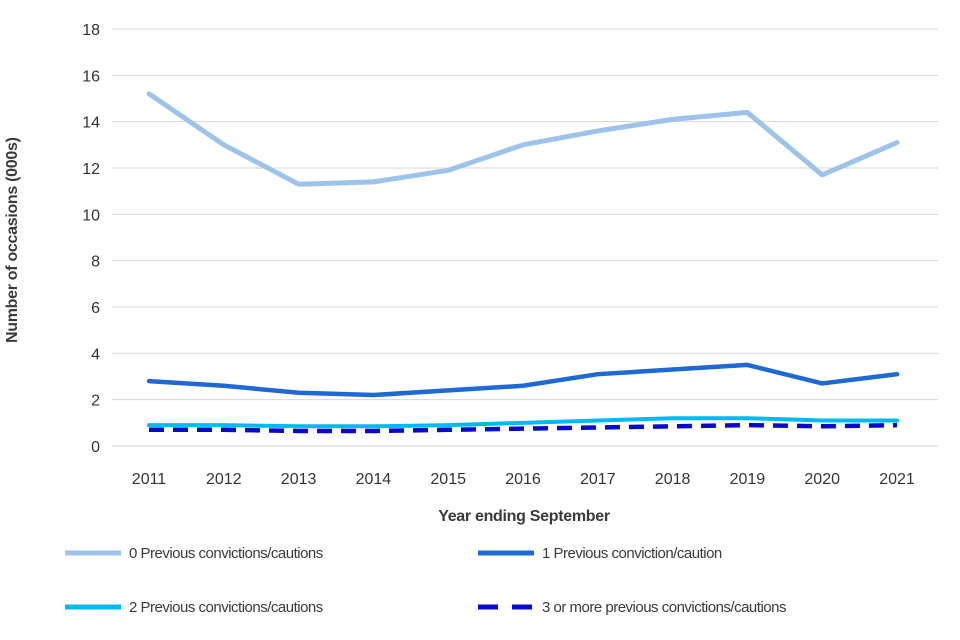 This screenshot has height=640, width=960. I want to click on x-tick-label: 2014, so click(374, 479).